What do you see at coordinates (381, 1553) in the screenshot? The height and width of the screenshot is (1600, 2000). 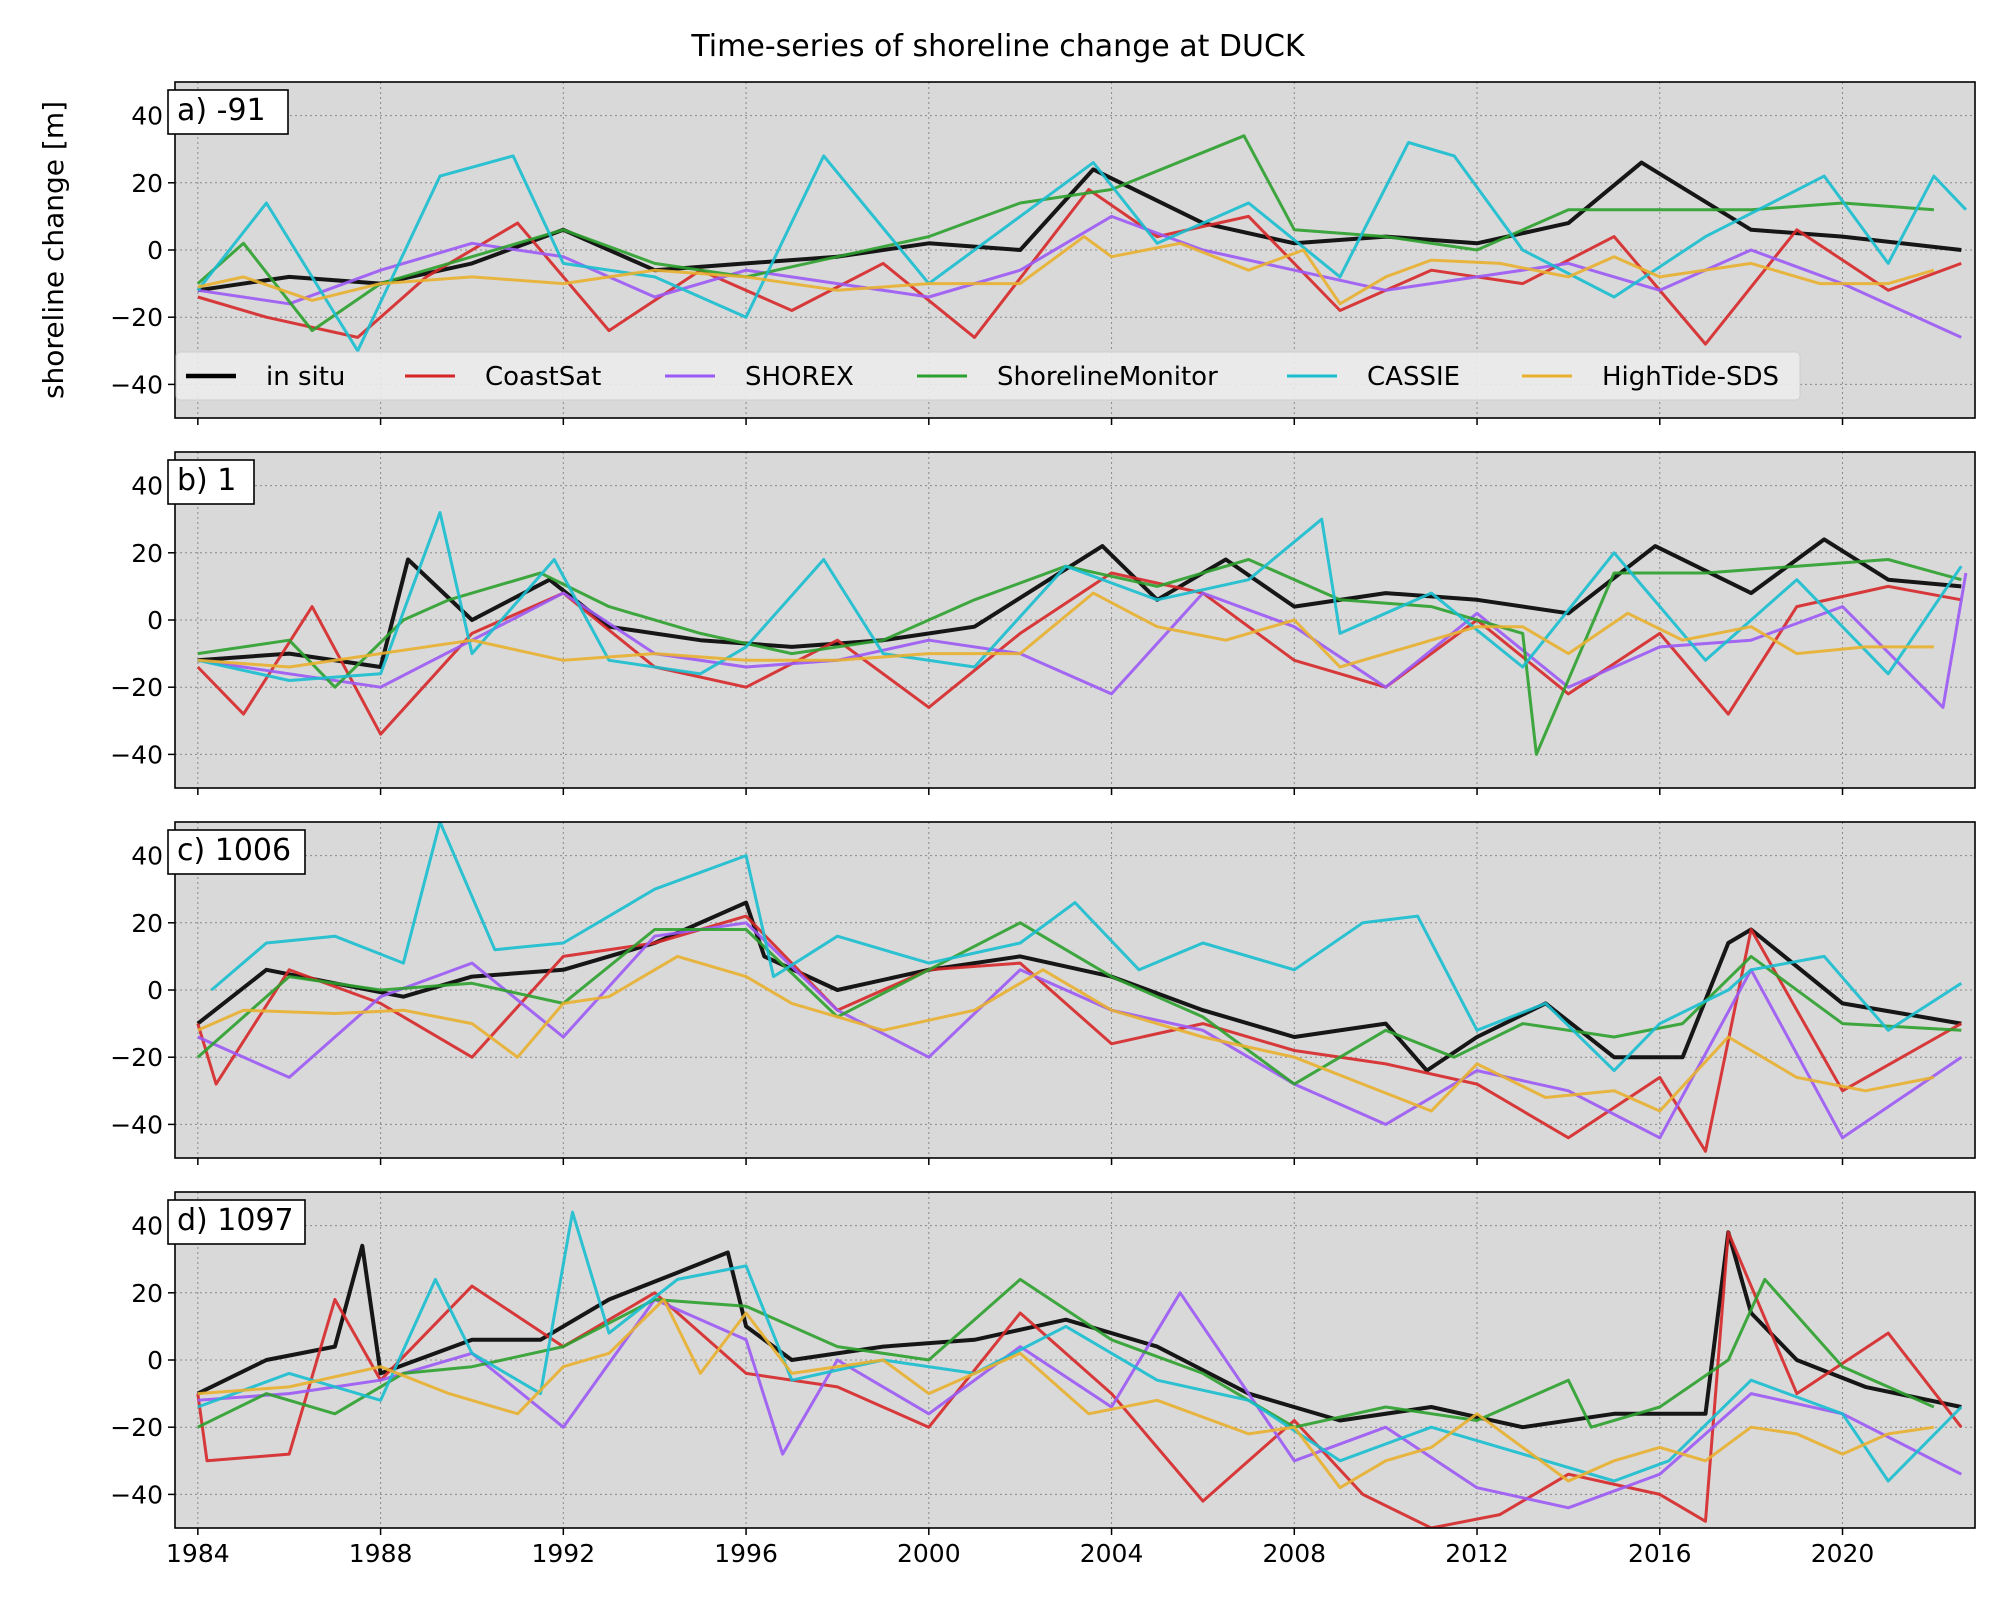 I see `x-tick-label: 1988` at bounding box center [381, 1553].